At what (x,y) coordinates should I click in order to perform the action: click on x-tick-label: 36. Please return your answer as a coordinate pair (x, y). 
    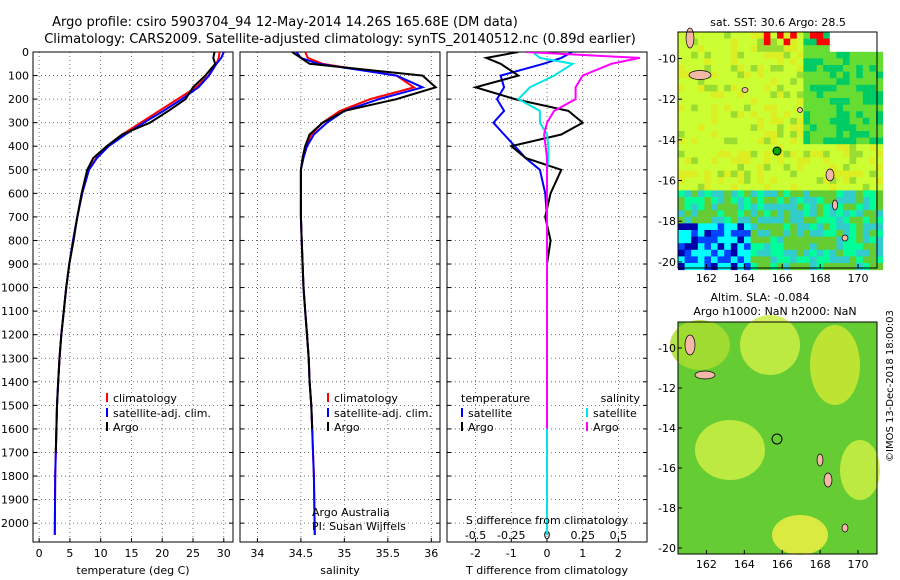
    Looking at the image, I should click on (431, 553).